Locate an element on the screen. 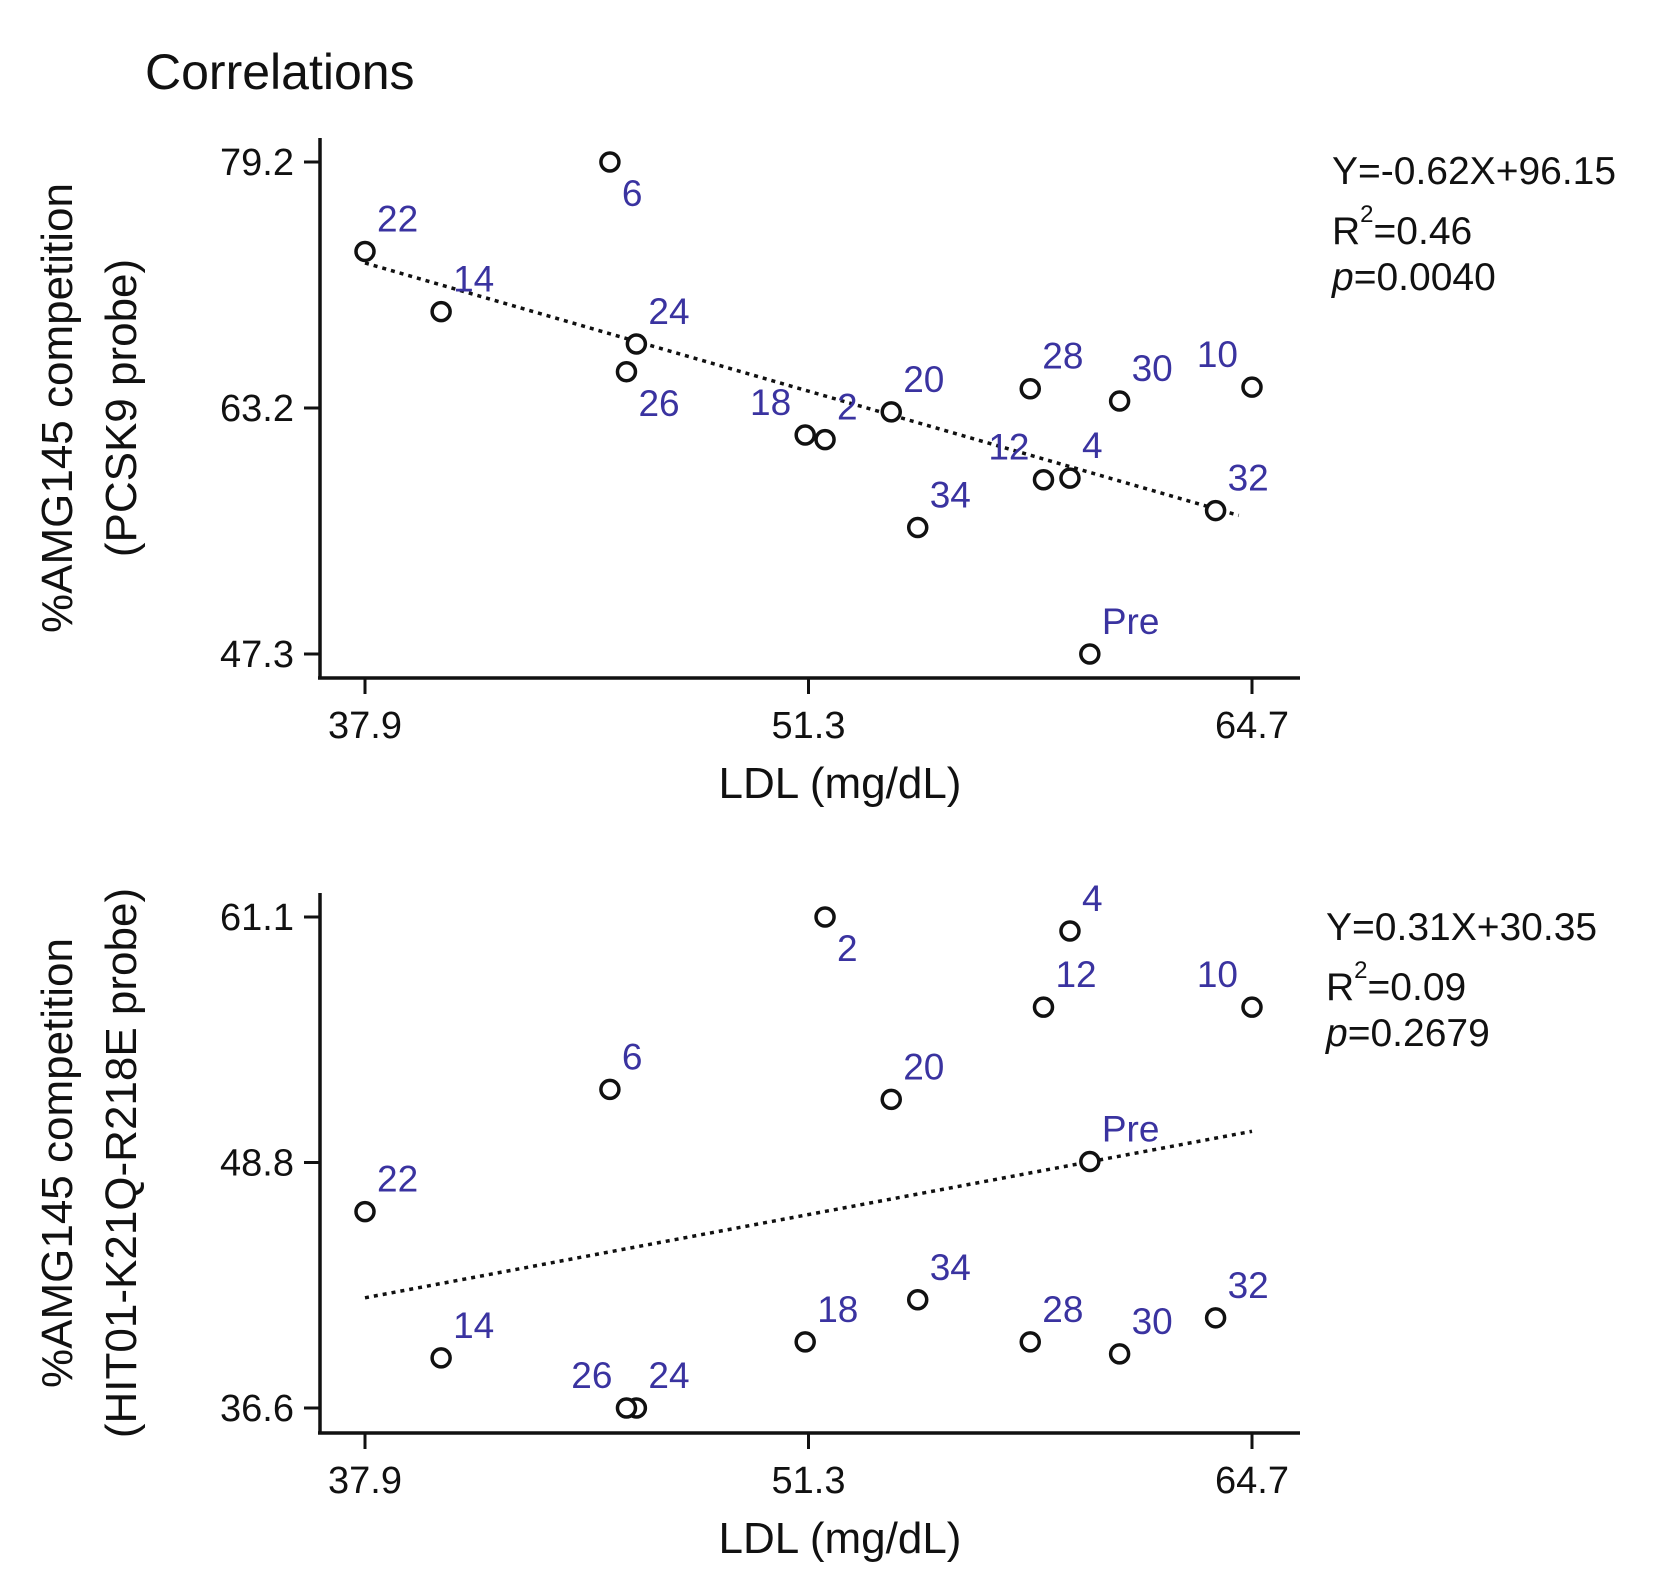  y-tick-label: 79.2 is located at coordinates (257, 163).